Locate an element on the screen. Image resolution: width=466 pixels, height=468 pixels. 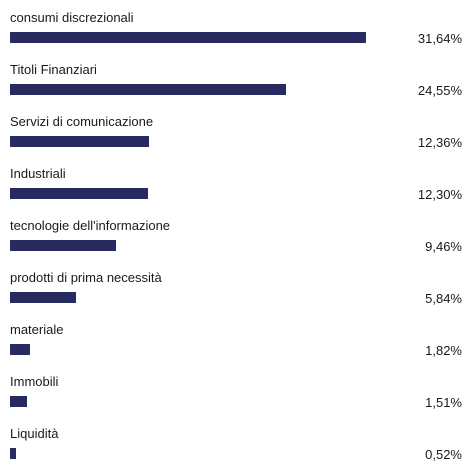
chart-row: Titoli Finanziari 24,55% is located at coordinates (233, 78).